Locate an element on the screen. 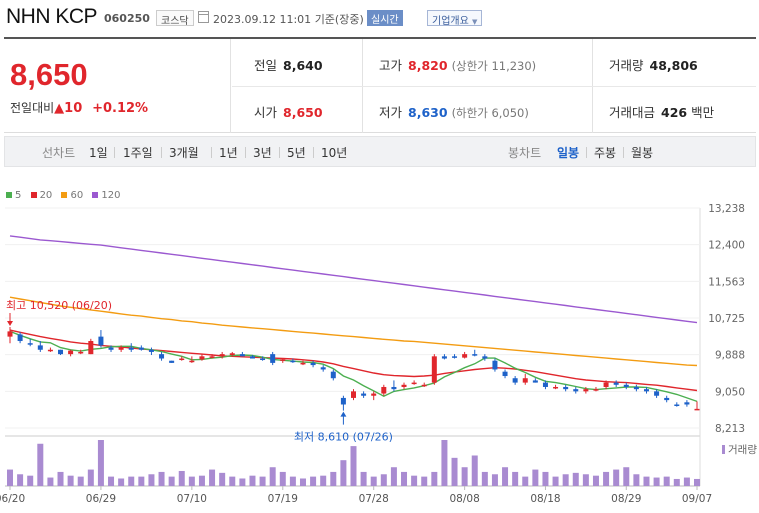 The width and height of the screenshot is (759, 513). candle-daily: 일봉 is located at coordinates (568, 153).